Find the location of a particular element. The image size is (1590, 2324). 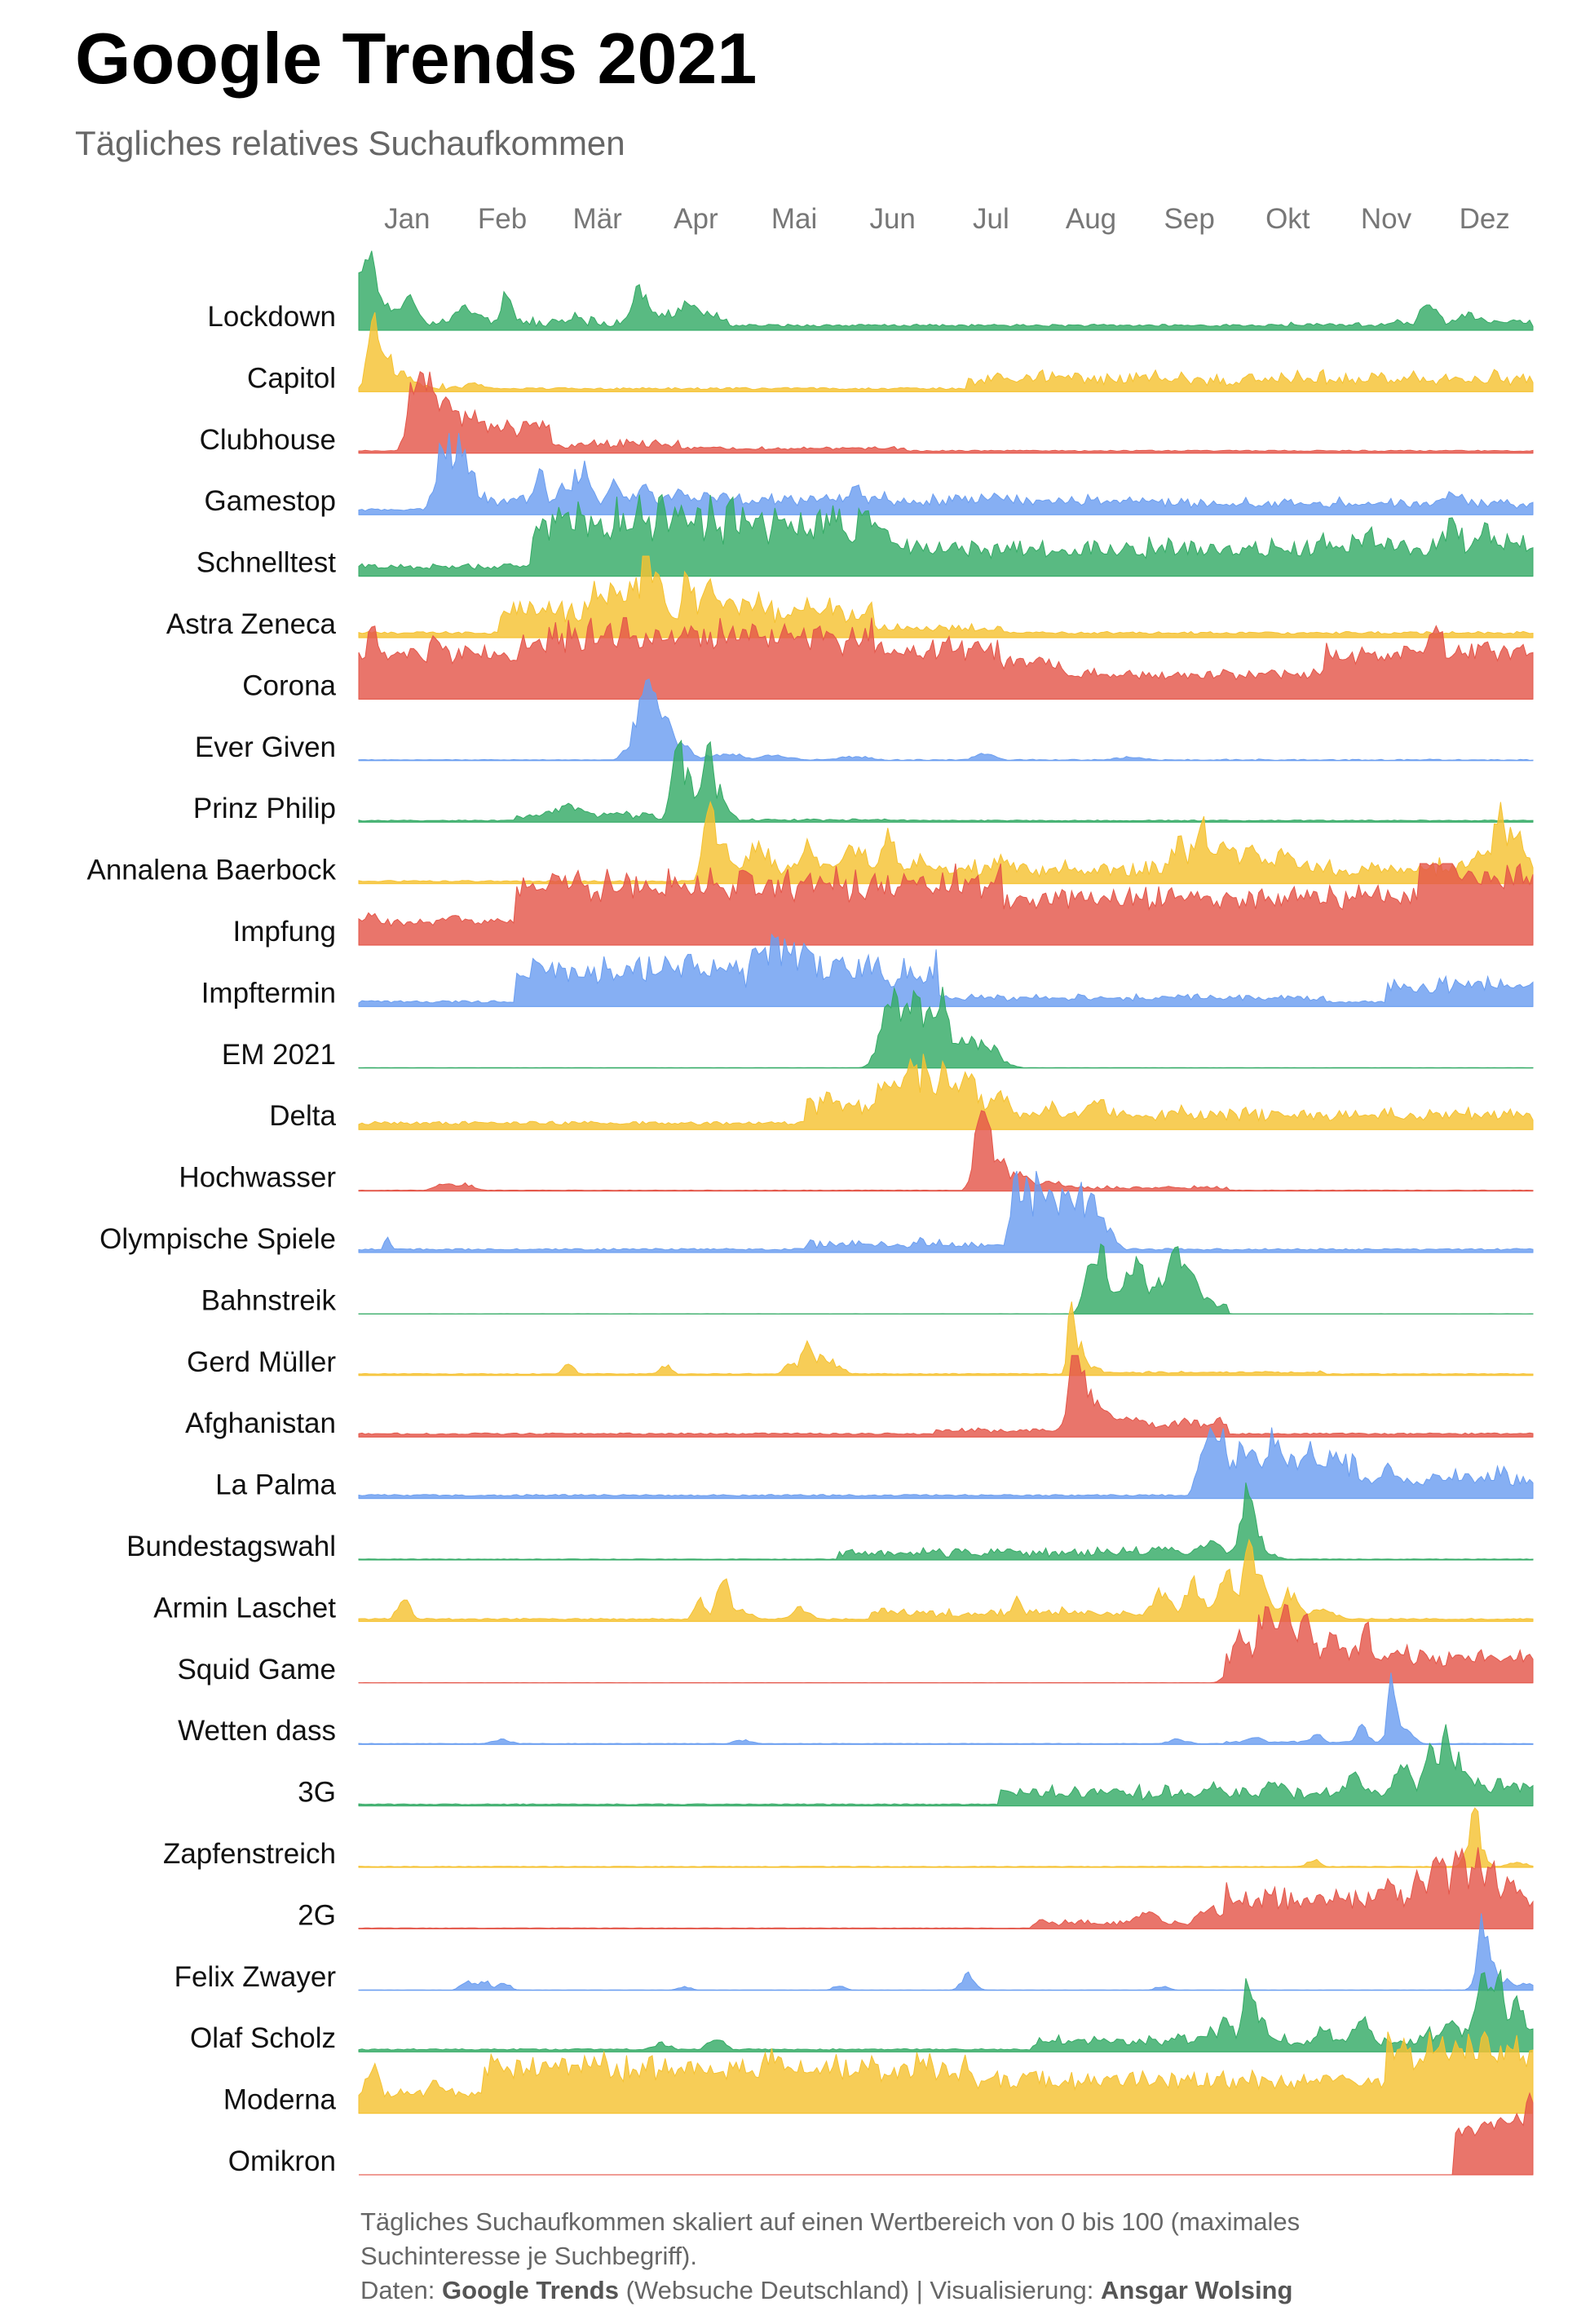

footer-data-detail: (Websuche Deutschland) | Visualisierung: is located at coordinates (860, 2290).